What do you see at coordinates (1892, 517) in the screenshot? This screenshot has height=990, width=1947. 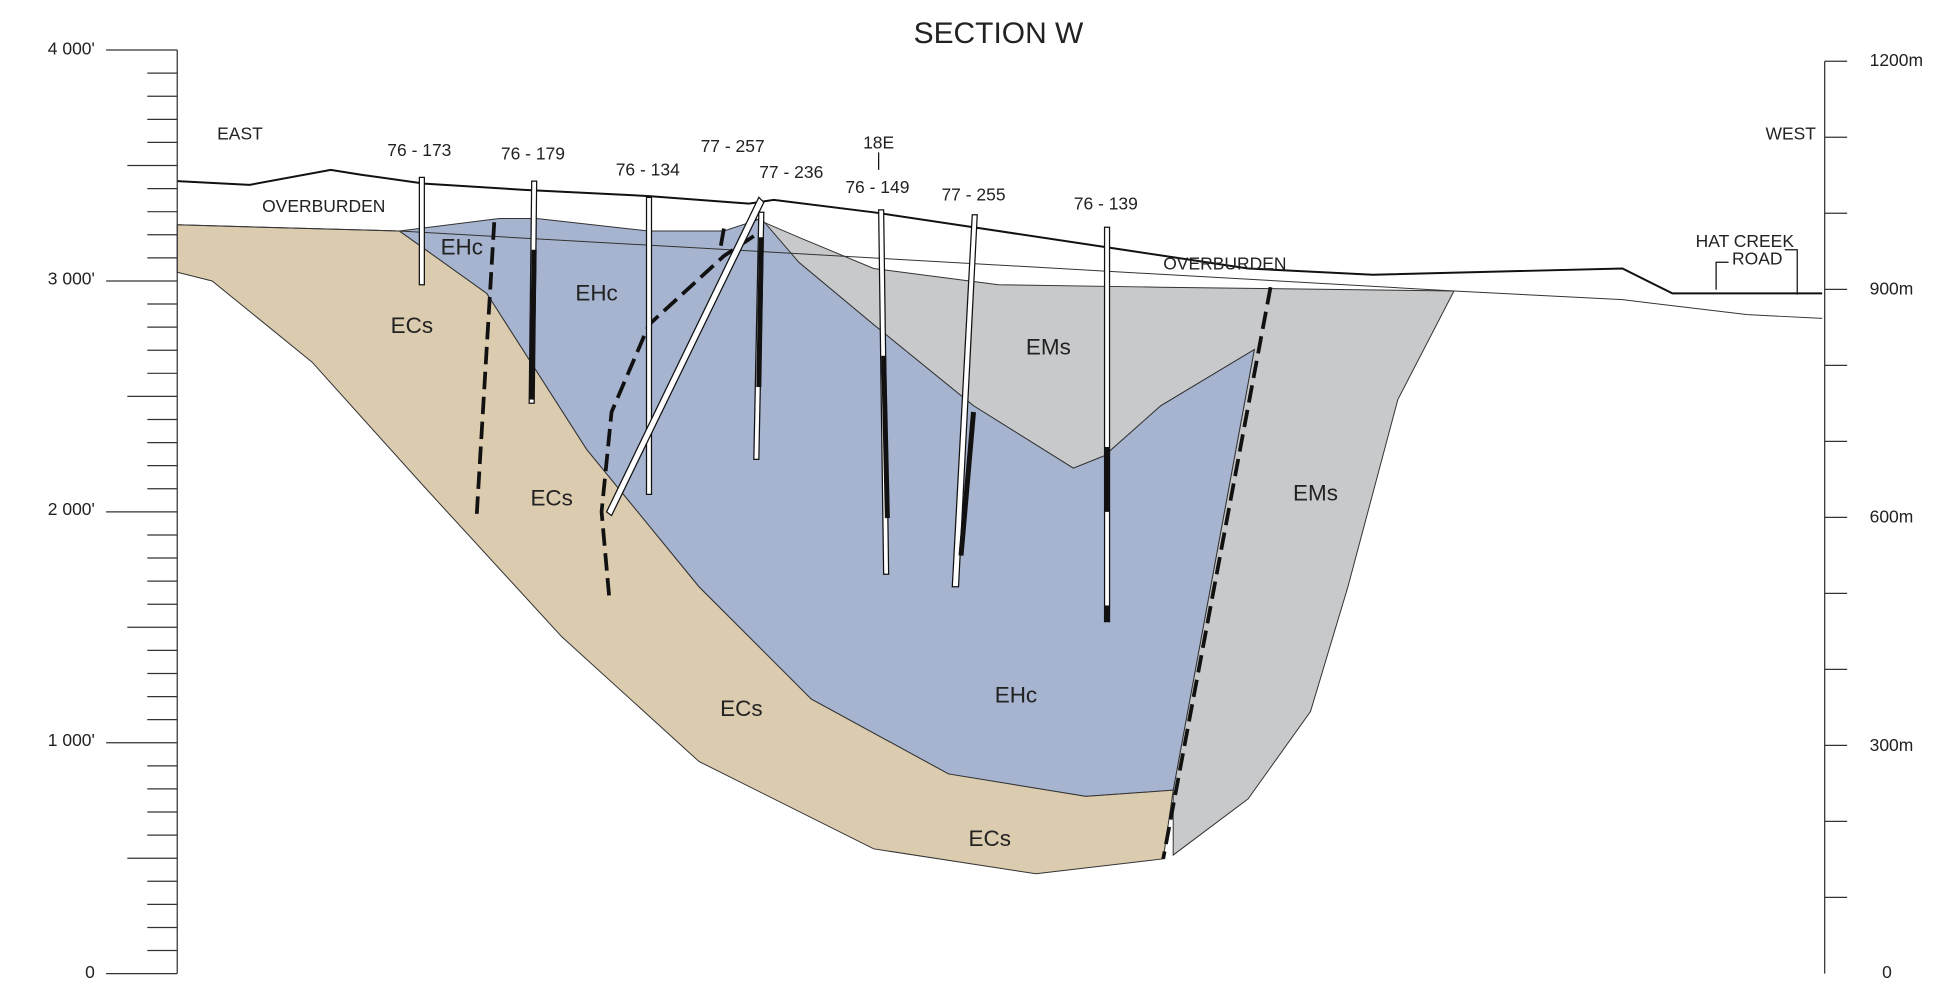 I see `right-tick-label: 600m` at bounding box center [1892, 517].